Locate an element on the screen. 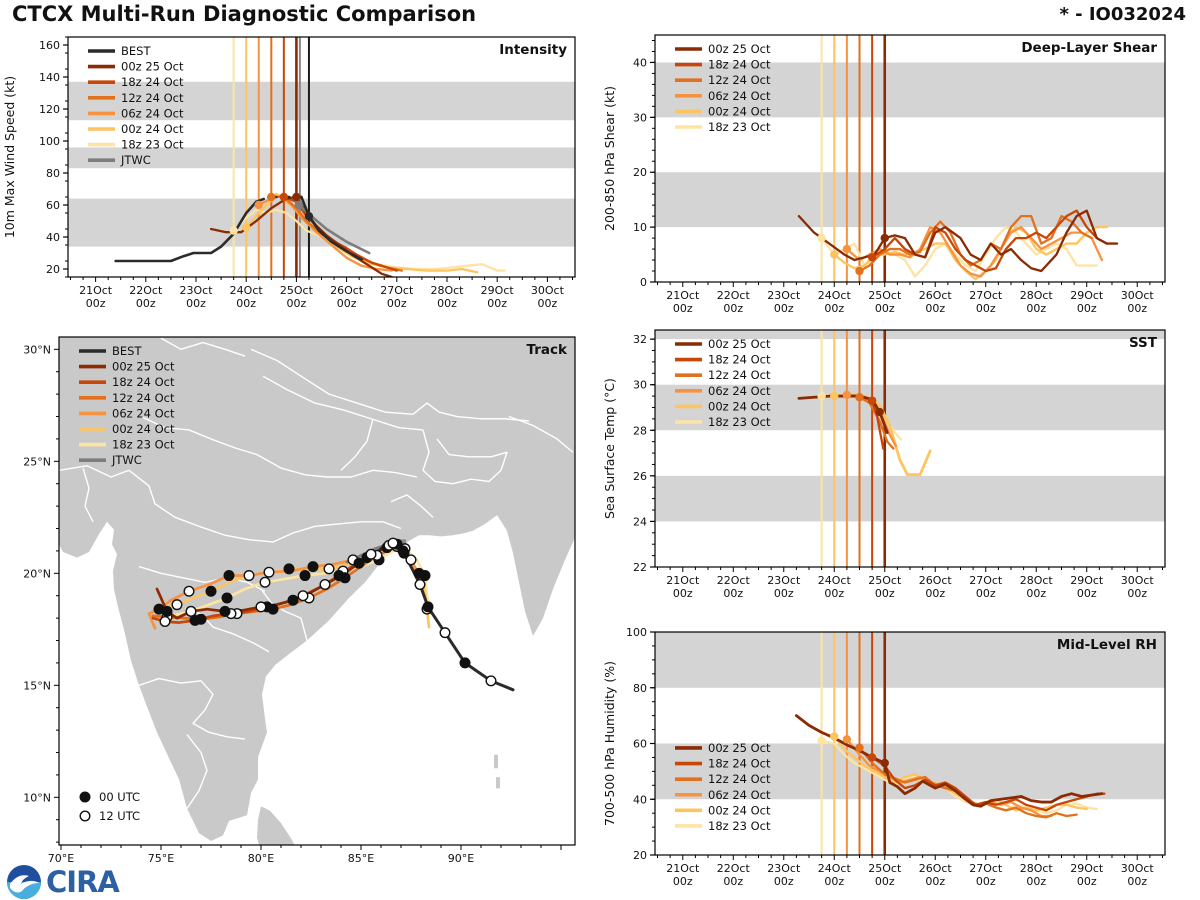 The image size is (1200, 900). svg-text: 140 is located at coordinates (49, 77).